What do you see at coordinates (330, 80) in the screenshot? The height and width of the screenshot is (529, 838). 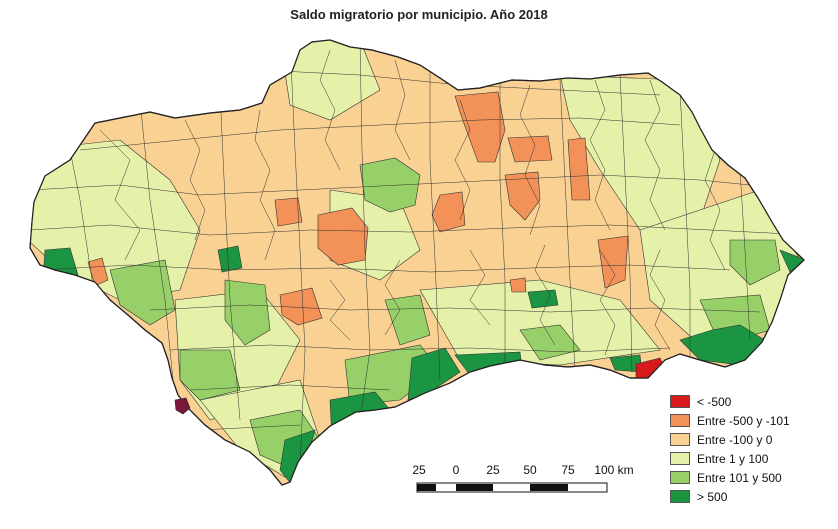 I see `zone-north-light` at bounding box center [330, 80].